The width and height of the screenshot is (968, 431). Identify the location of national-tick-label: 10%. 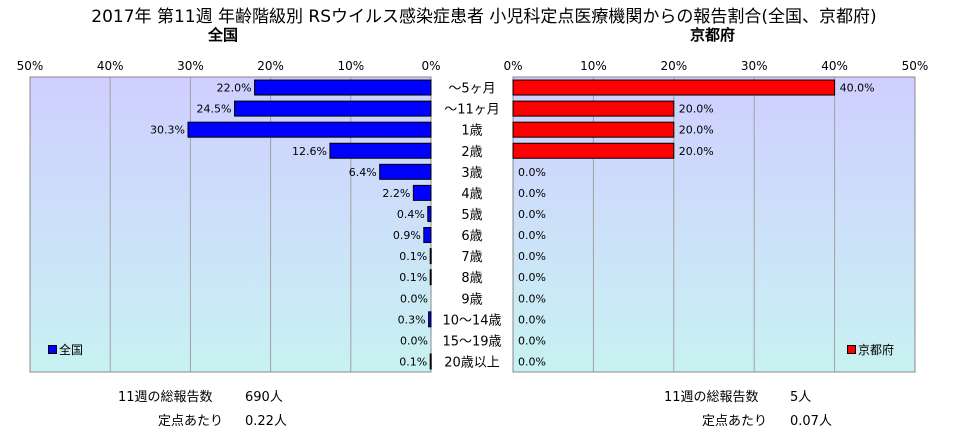
(350, 66).